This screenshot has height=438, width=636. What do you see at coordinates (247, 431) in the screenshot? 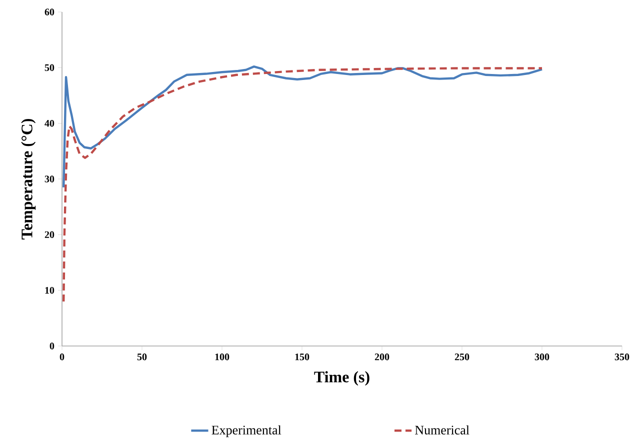
I see `legend-label: Experimental` at bounding box center [247, 431].